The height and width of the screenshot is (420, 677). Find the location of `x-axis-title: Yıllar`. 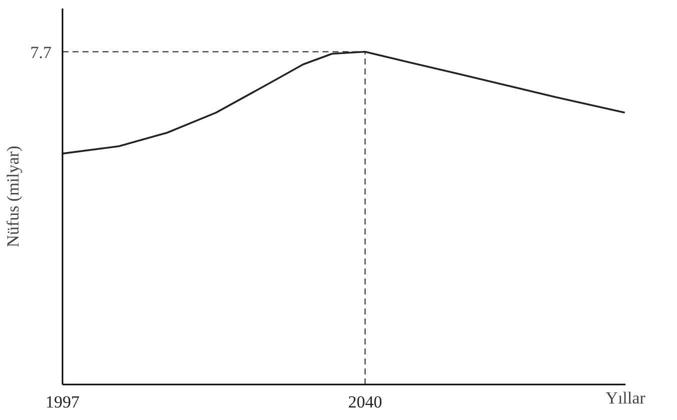

x-axis-title: Yıllar is located at coordinates (626, 398).